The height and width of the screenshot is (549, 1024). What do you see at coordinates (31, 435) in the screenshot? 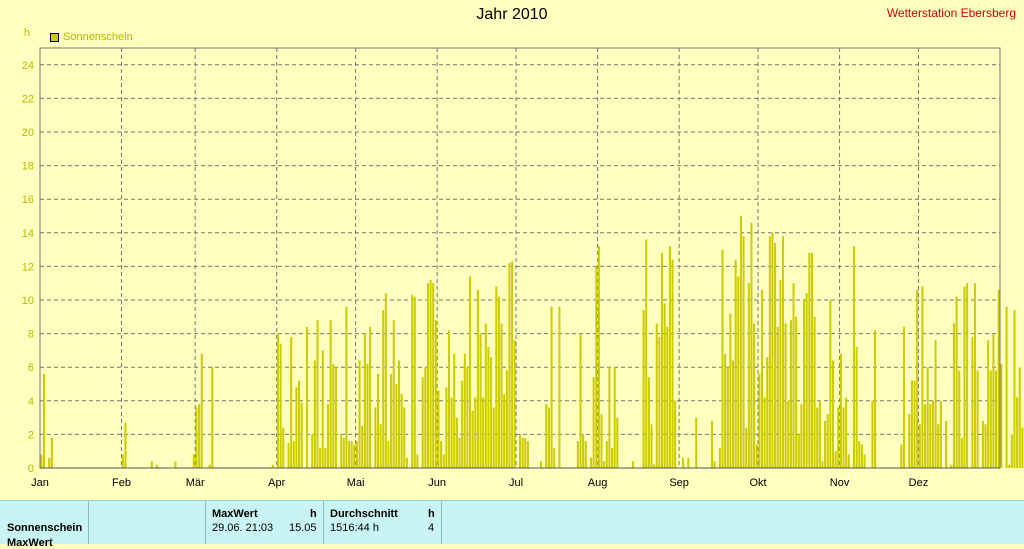
I see `y-tick-label: 2` at bounding box center [31, 435].